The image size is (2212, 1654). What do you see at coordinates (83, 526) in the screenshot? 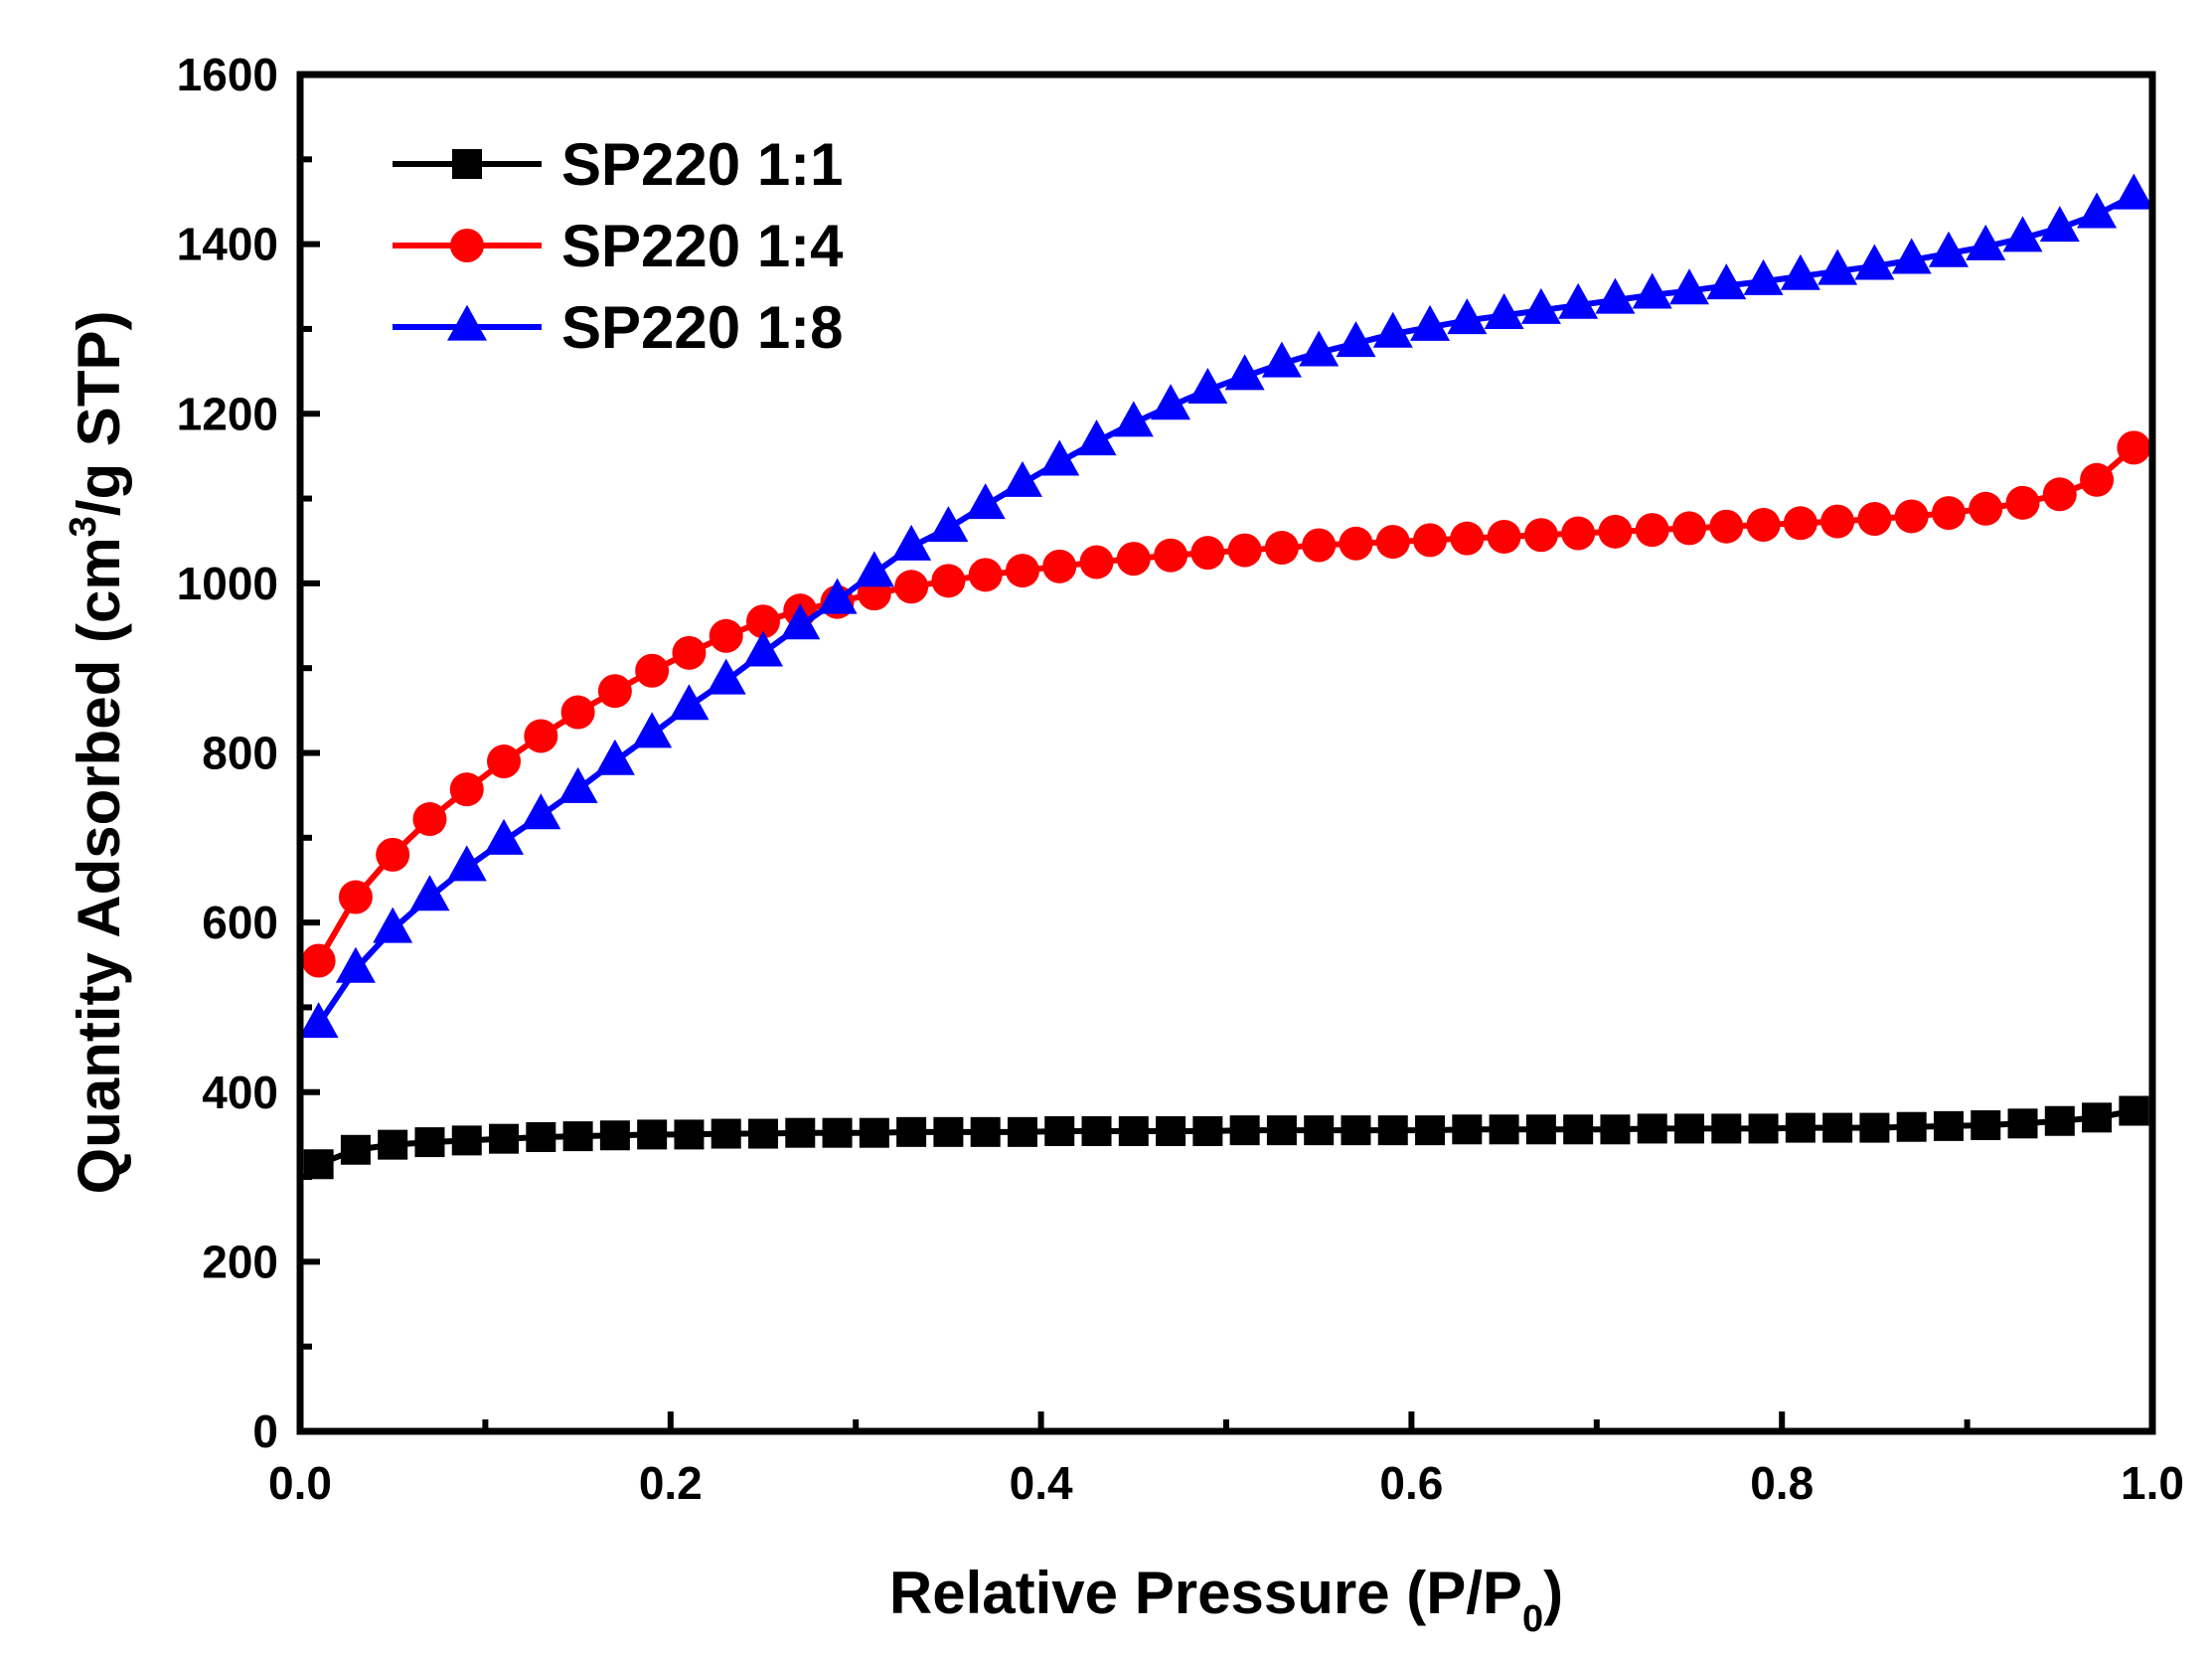
I see `y-axis-title-superscript: 3` at bounding box center [83, 526].